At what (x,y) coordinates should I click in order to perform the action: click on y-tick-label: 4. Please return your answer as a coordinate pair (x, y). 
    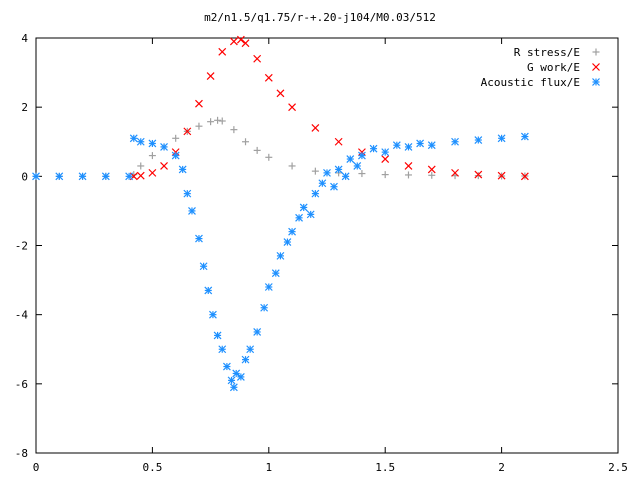
    Looking at the image, I should click on (24, 38).